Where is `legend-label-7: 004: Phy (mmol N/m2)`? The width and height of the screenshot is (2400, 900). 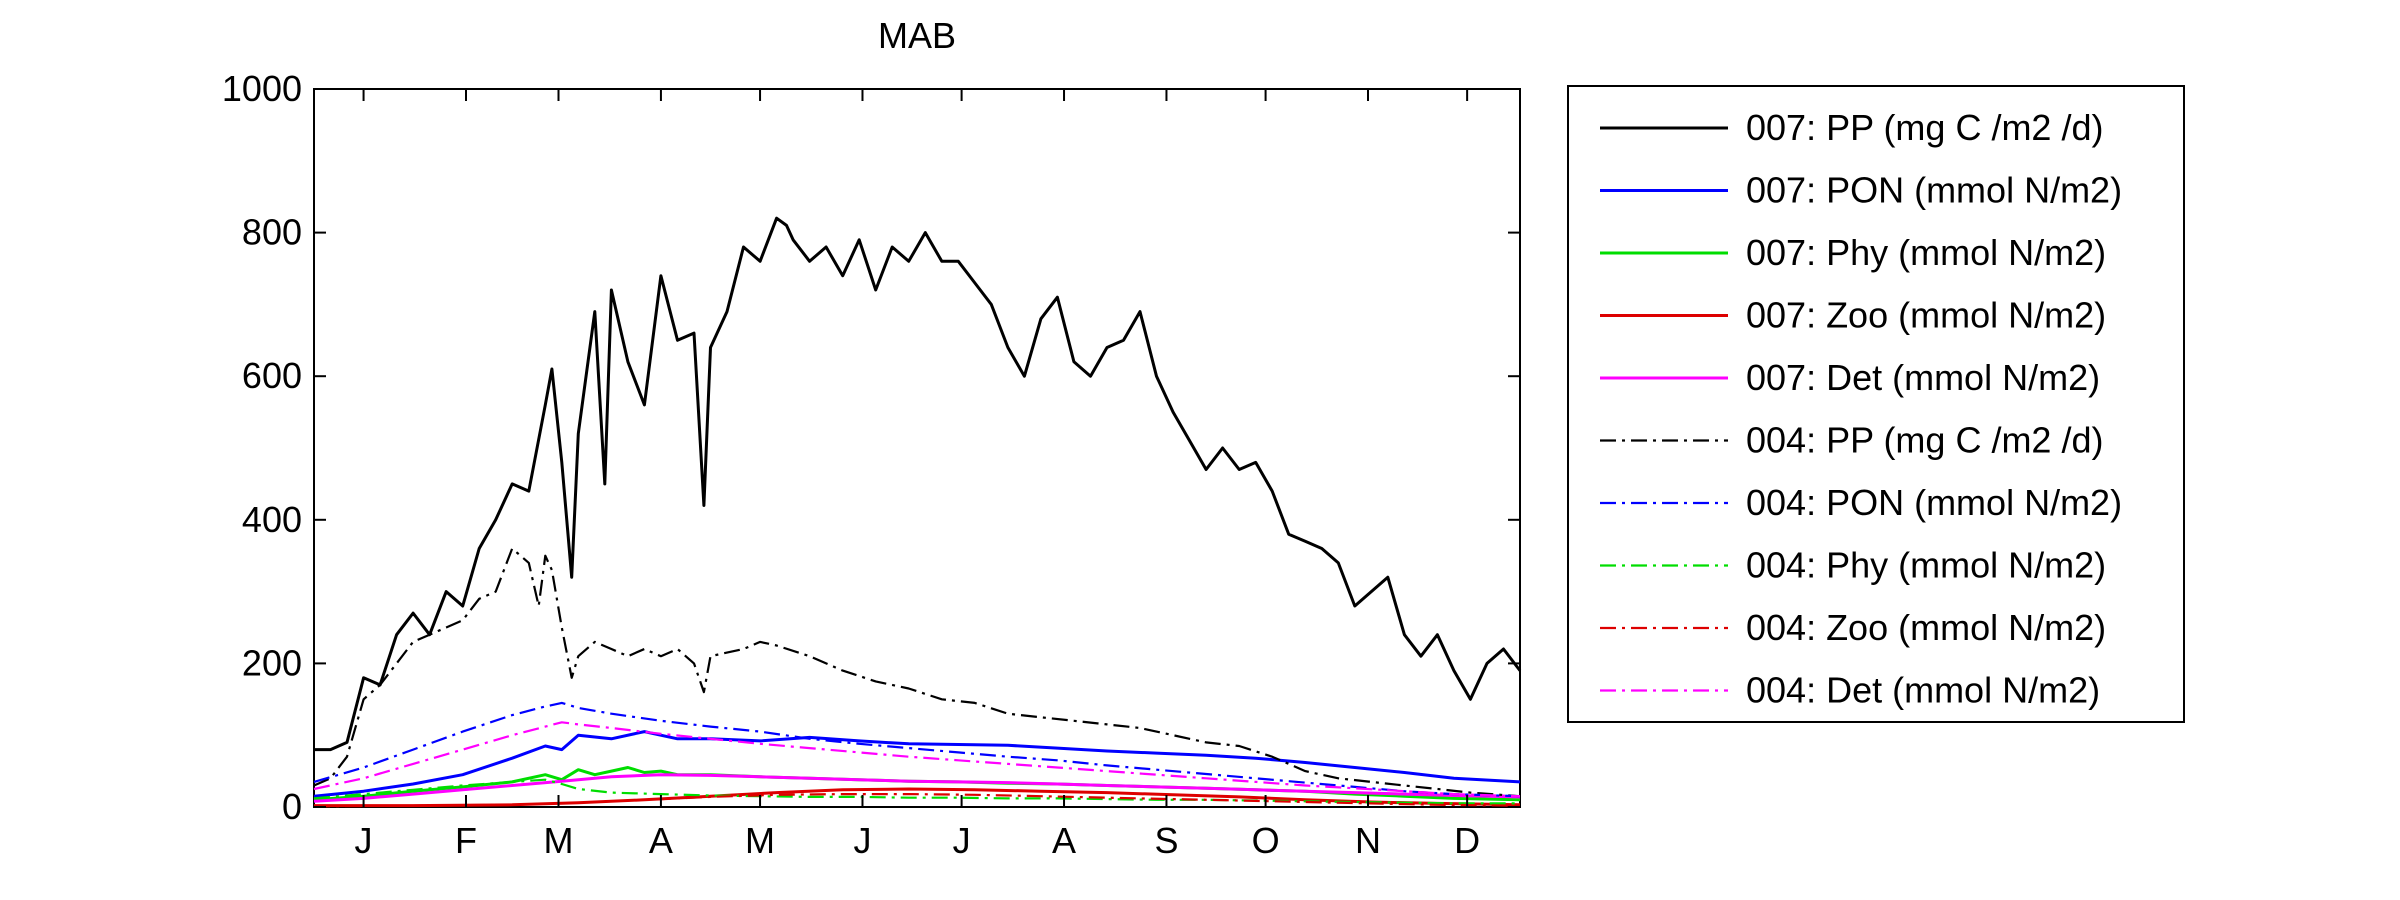
legend-label-7: 004: Phy (mmol N/m2) is located at coordinates (1926, 565).